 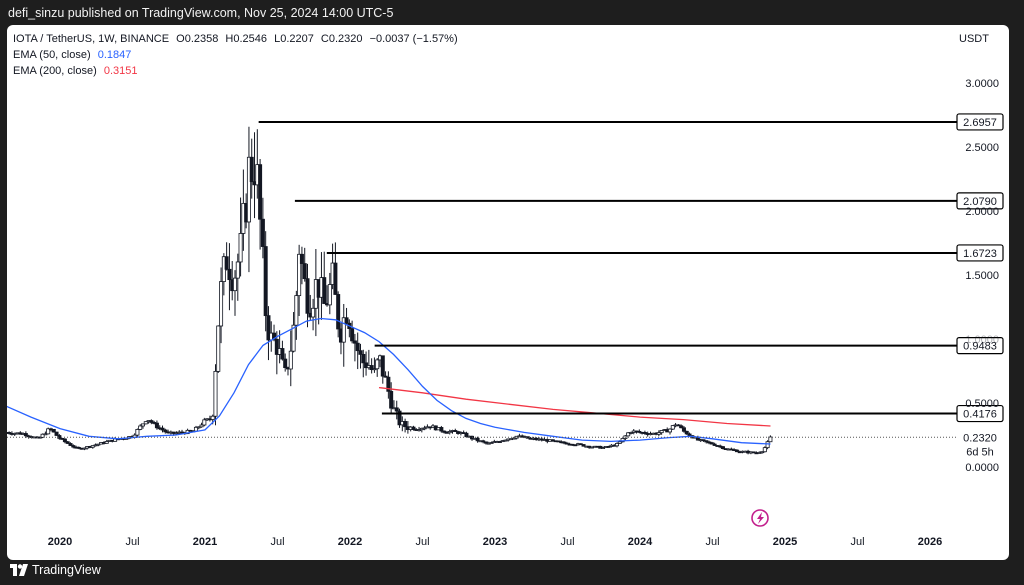 What do you see at coordinates (19, 570) in the screenshot?
I see `tradingview-mark-icon` at bounding box center [19, 570].